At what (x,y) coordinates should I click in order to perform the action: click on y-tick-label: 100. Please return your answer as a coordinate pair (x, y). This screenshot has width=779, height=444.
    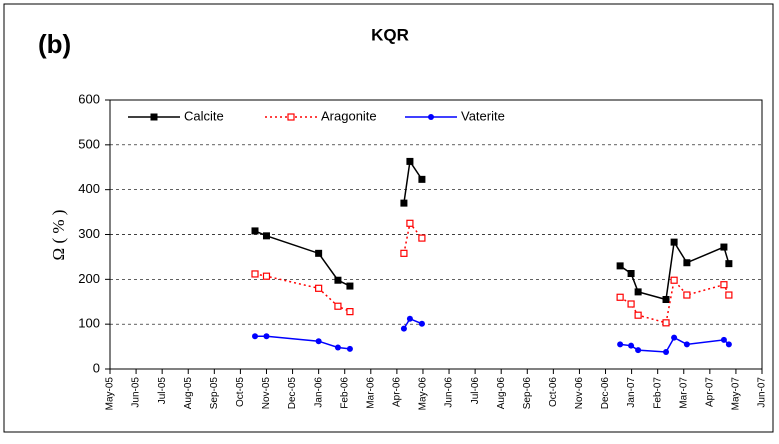
    Looking at the image, I should click on (89, 323).